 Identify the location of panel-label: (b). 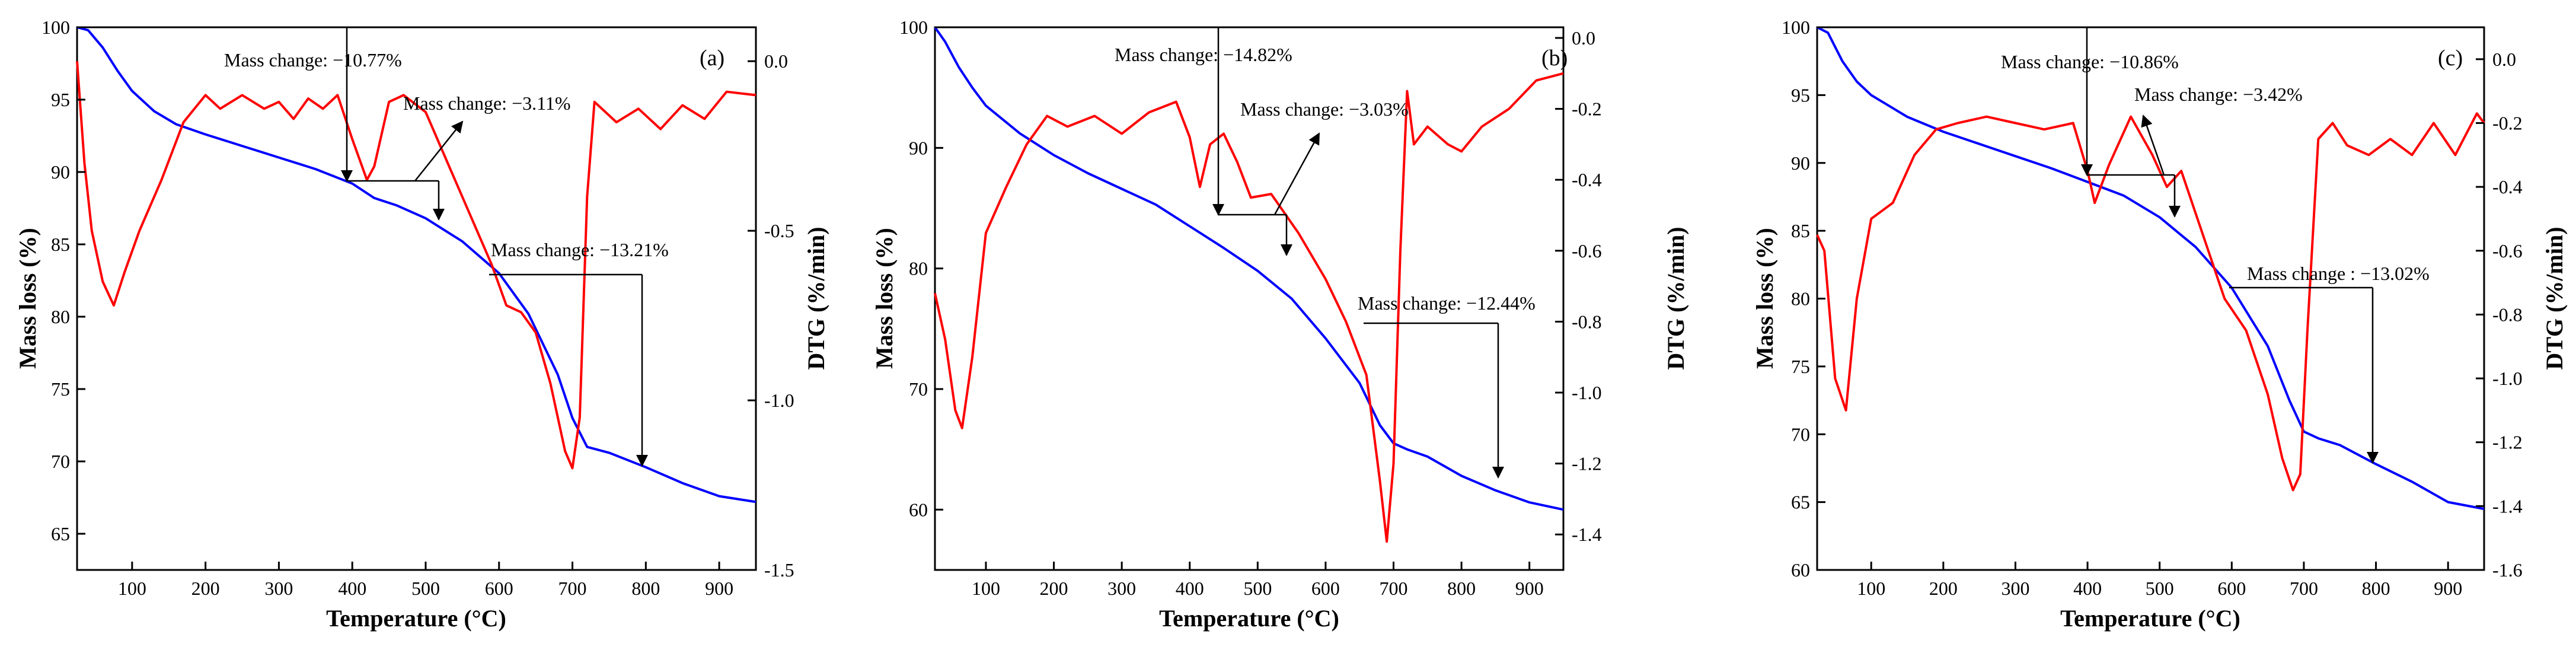
(1554, 58).